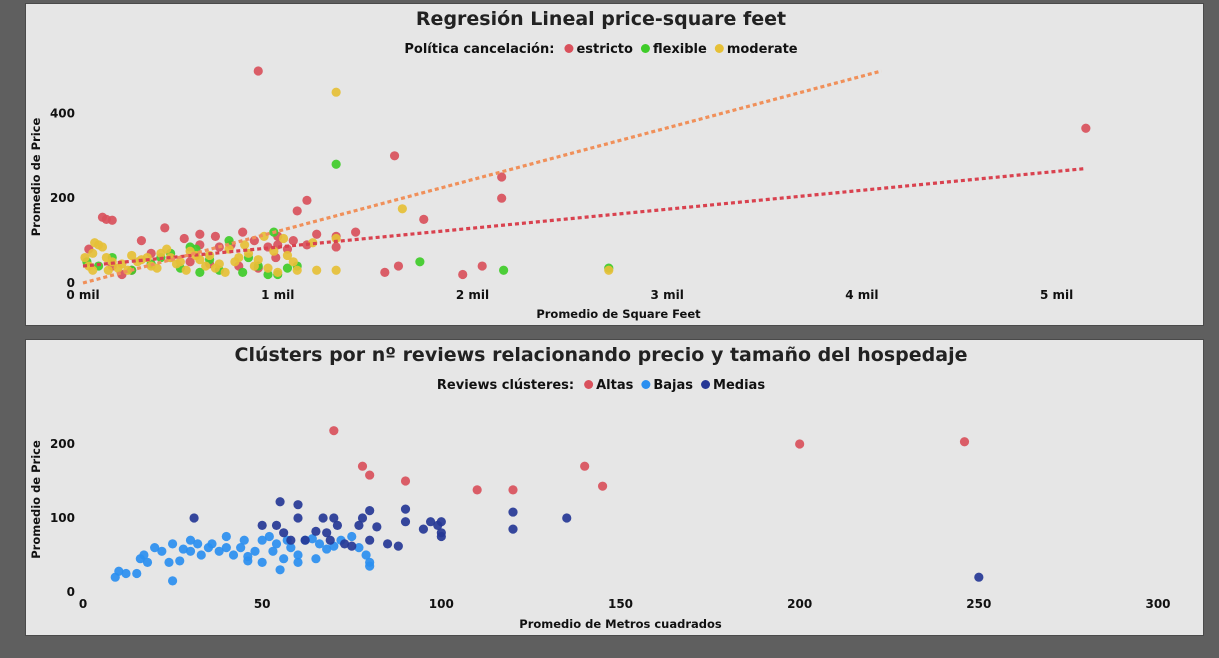  Describe the element at coordinates (673, 385) in the screenshot. I see `legend-label-Bajas: Bajas` at that location.